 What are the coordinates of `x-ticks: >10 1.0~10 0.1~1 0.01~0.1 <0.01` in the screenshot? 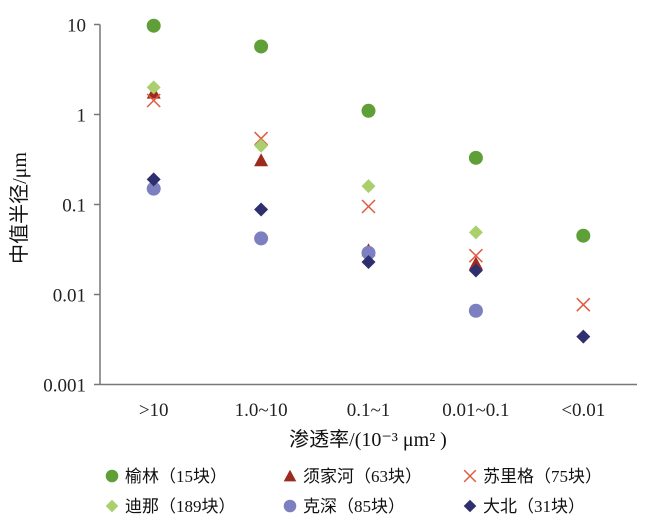 It's located at (372, 410).